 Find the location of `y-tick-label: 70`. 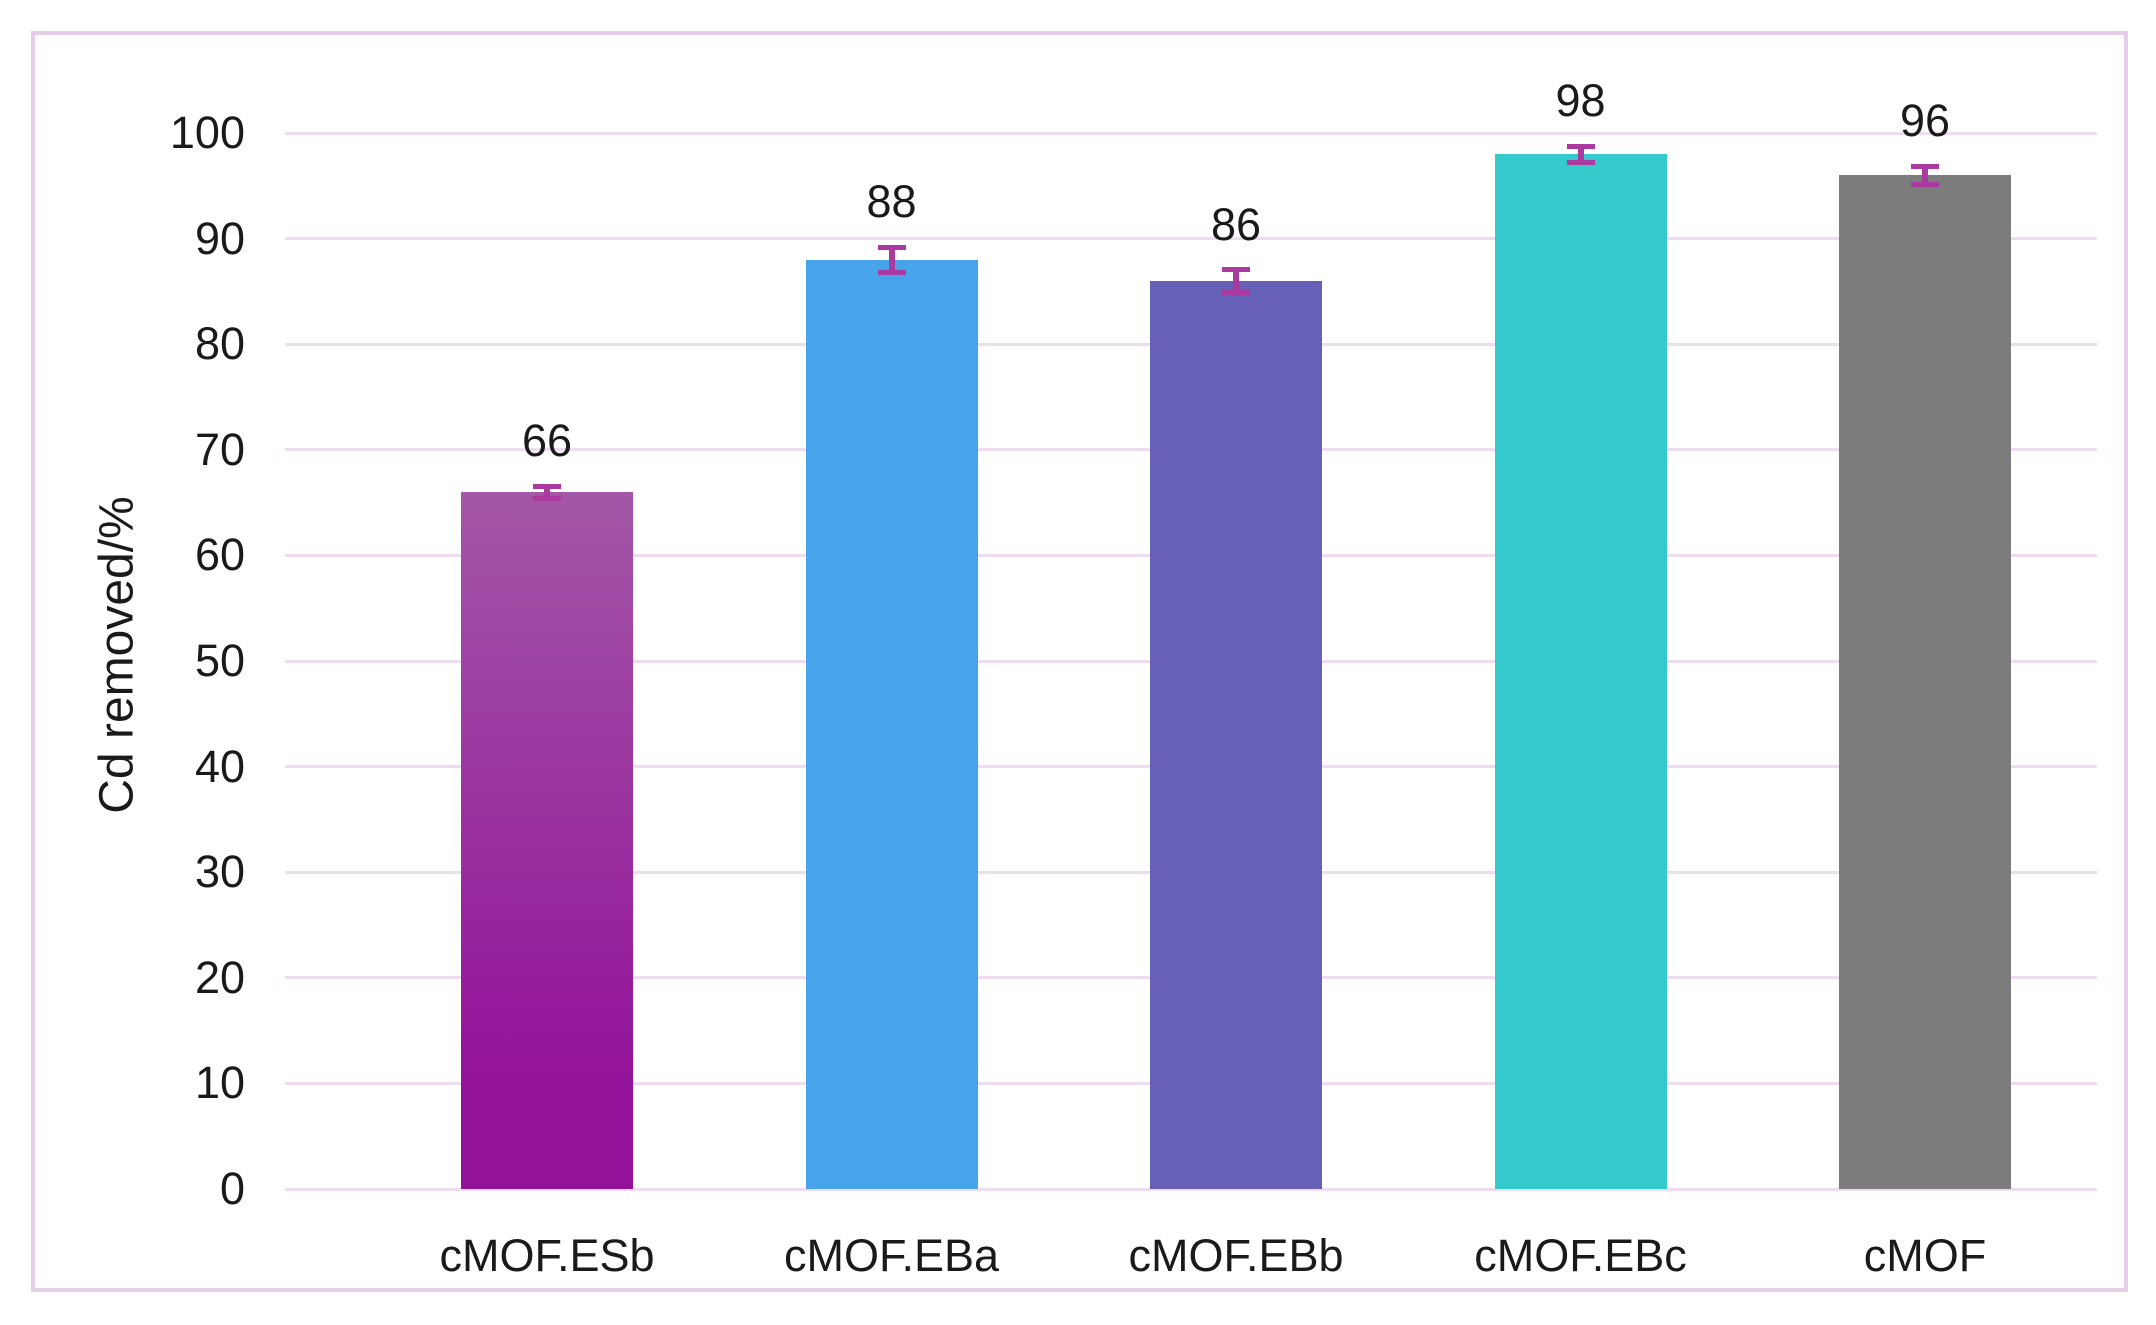

y-tick-label: 70 is located at coordinates (219, 449).